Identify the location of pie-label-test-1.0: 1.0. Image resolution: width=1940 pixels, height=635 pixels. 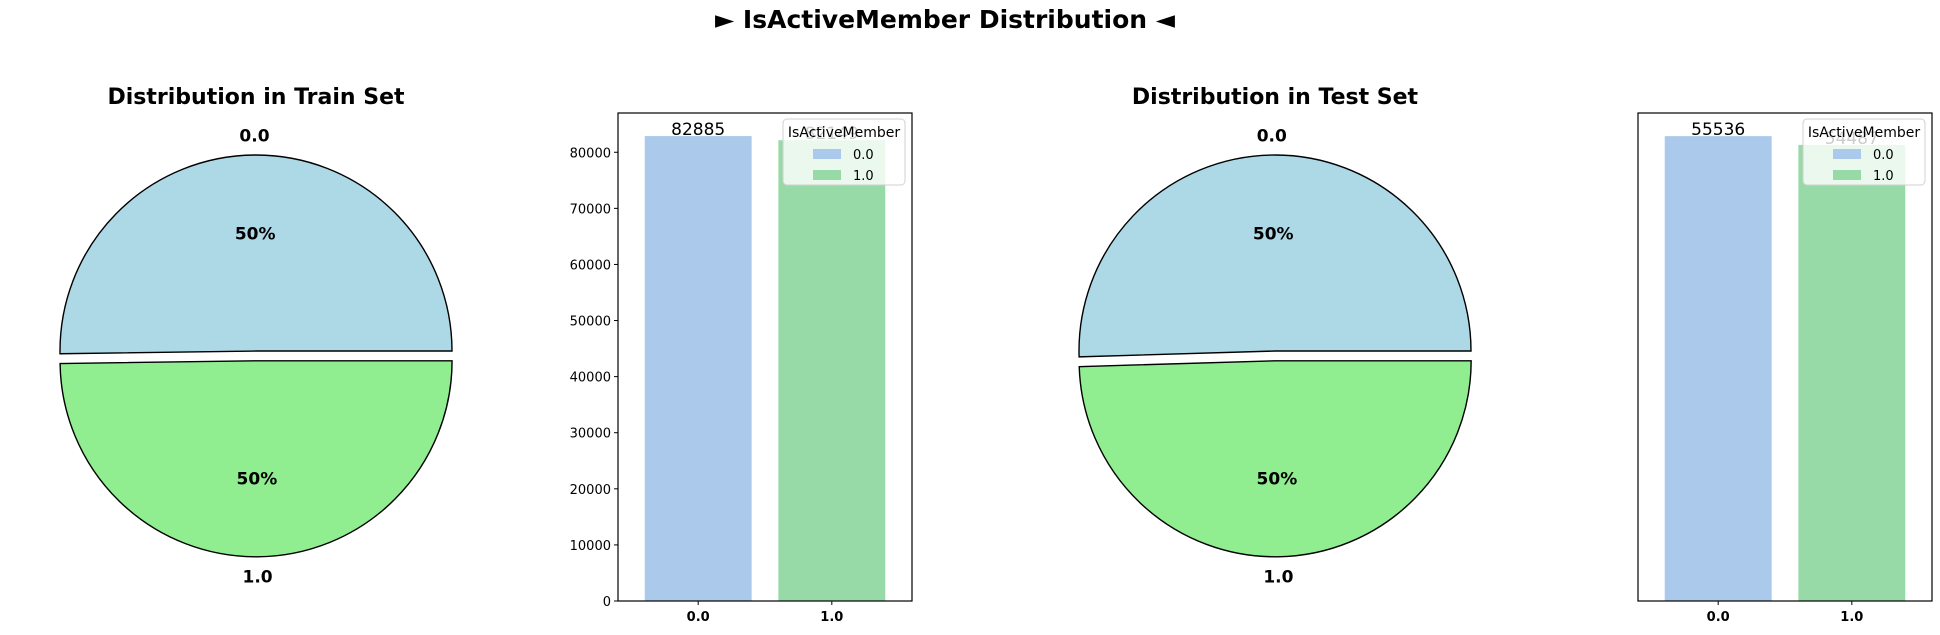
(1278, 577).